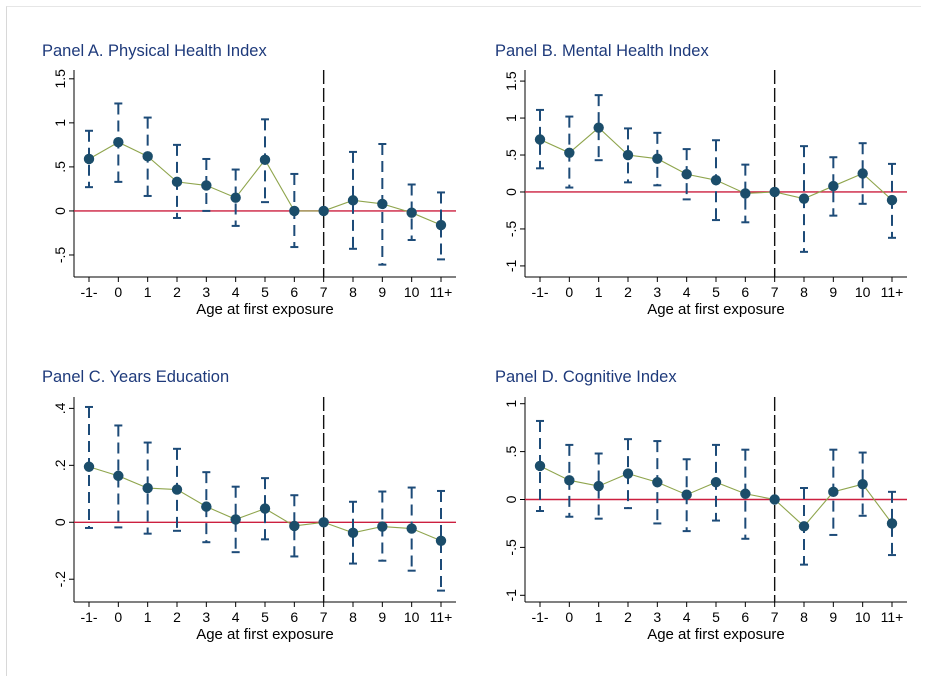 This screenshot has height=687, width=927. What do you see at coordinates (60, 408) in the screenshot?
I see `y-tick-label: .4` at bounding box center [60, 408].